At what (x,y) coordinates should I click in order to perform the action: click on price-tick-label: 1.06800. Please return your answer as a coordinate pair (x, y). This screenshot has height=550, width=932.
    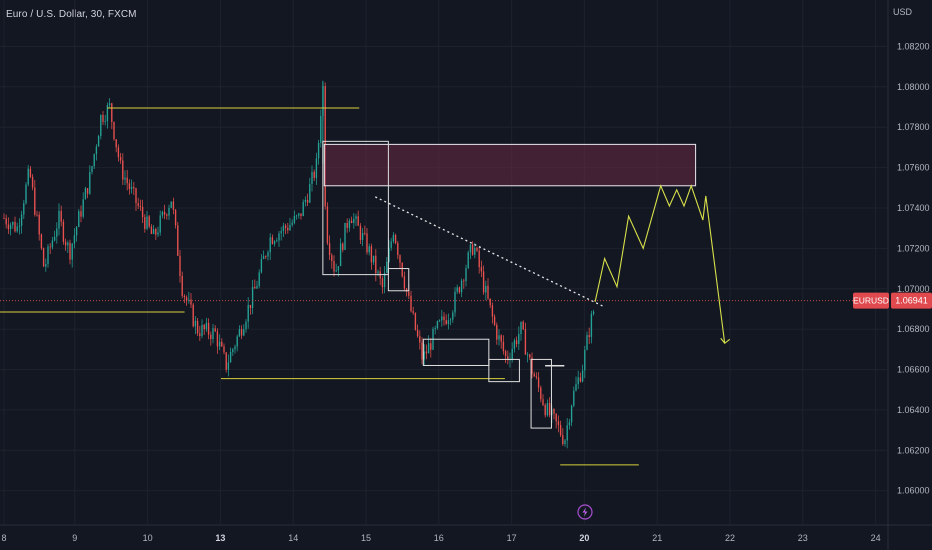
    Looking at the image, I should click on (913, 329).